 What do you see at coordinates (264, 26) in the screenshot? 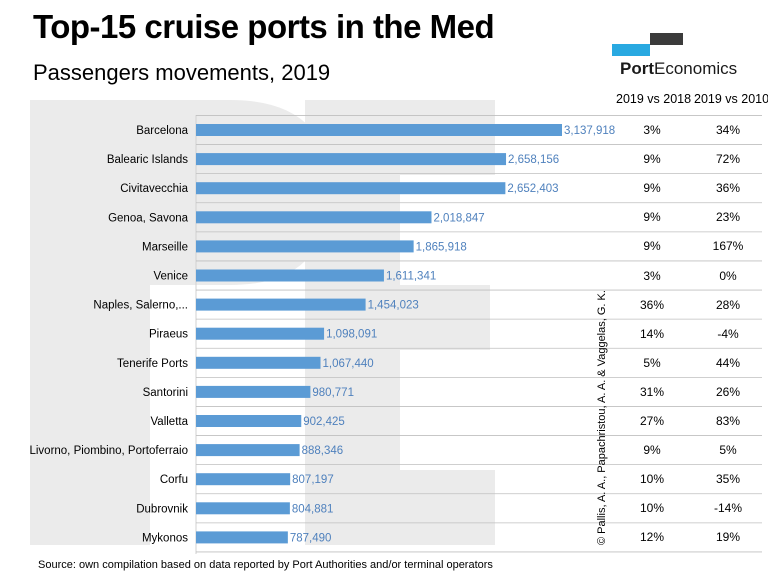
I see `chart-title: Top-15 cruise ports in the Med` at bounding box center [264, 26].